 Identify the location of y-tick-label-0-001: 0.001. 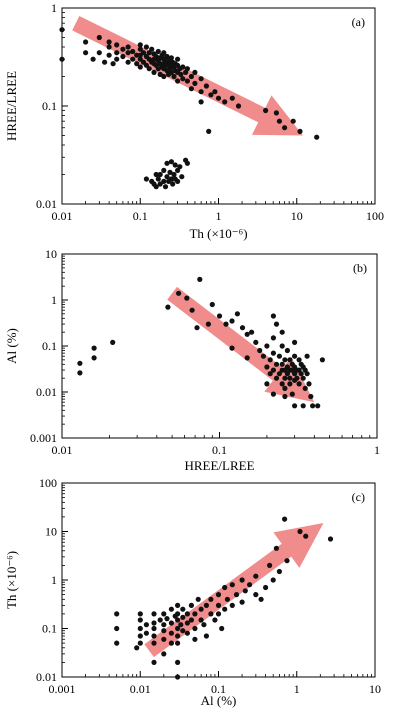
(43, 438).